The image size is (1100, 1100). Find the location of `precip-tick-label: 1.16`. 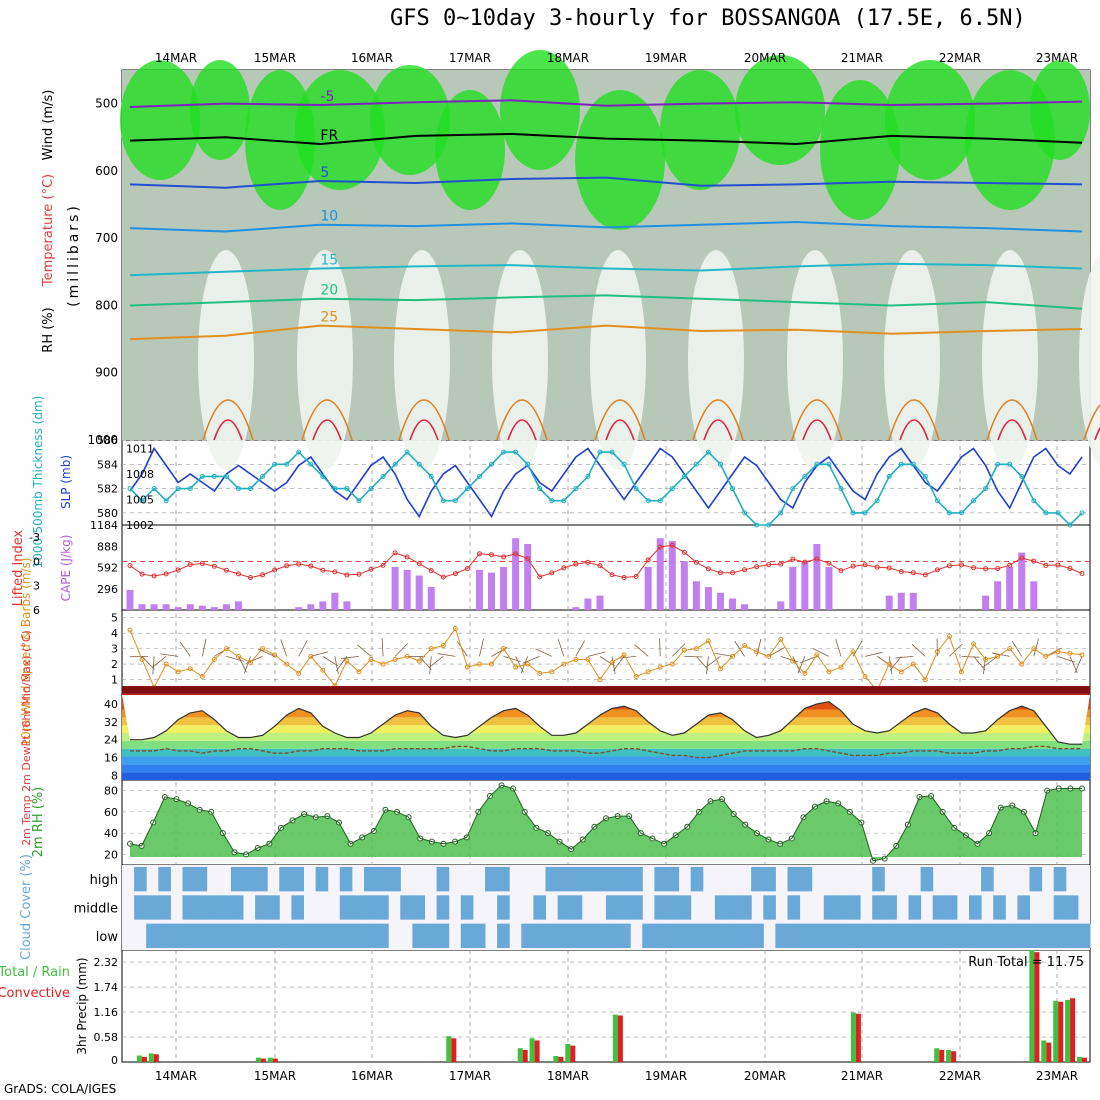

precip-tick-label: 1.16 is located at coordinates (106, 1012).